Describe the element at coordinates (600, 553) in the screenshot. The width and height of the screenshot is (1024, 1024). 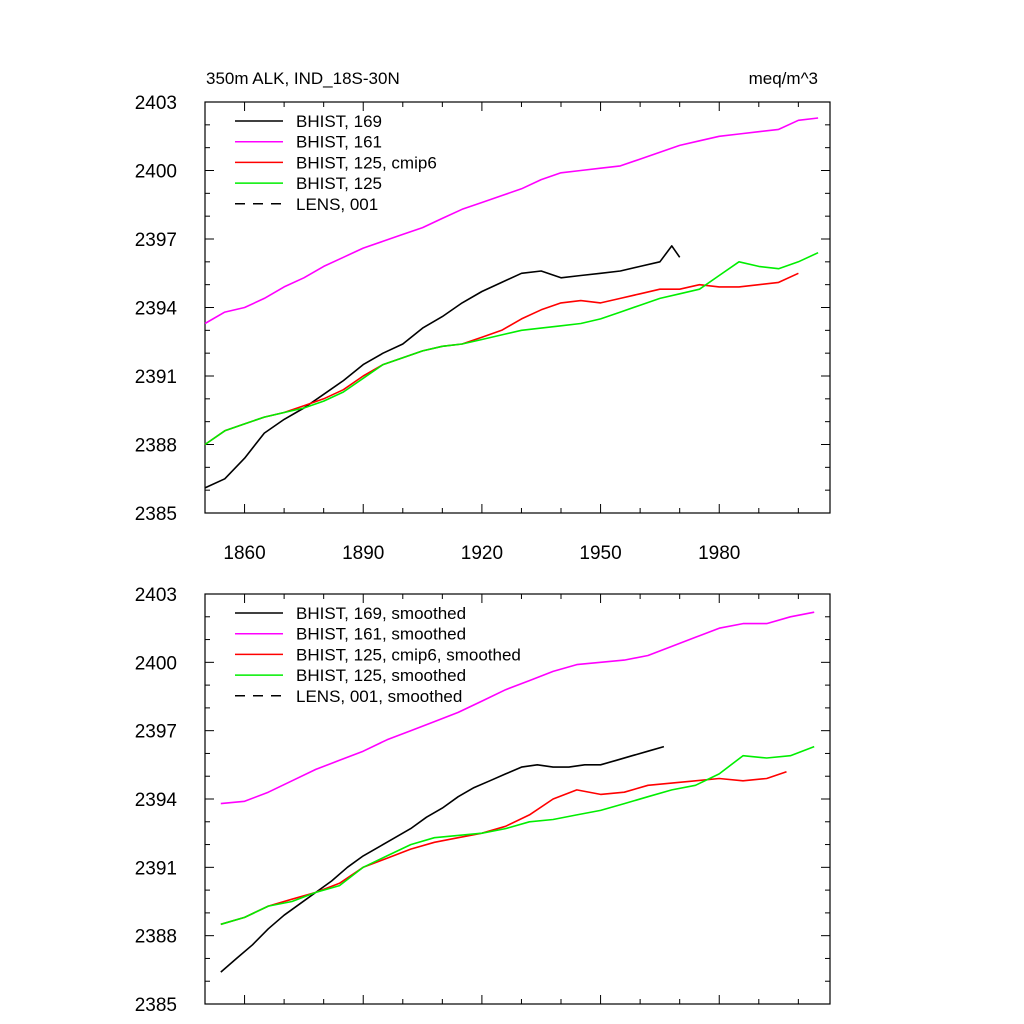
I see `x-tick-label: 1950` at that location.